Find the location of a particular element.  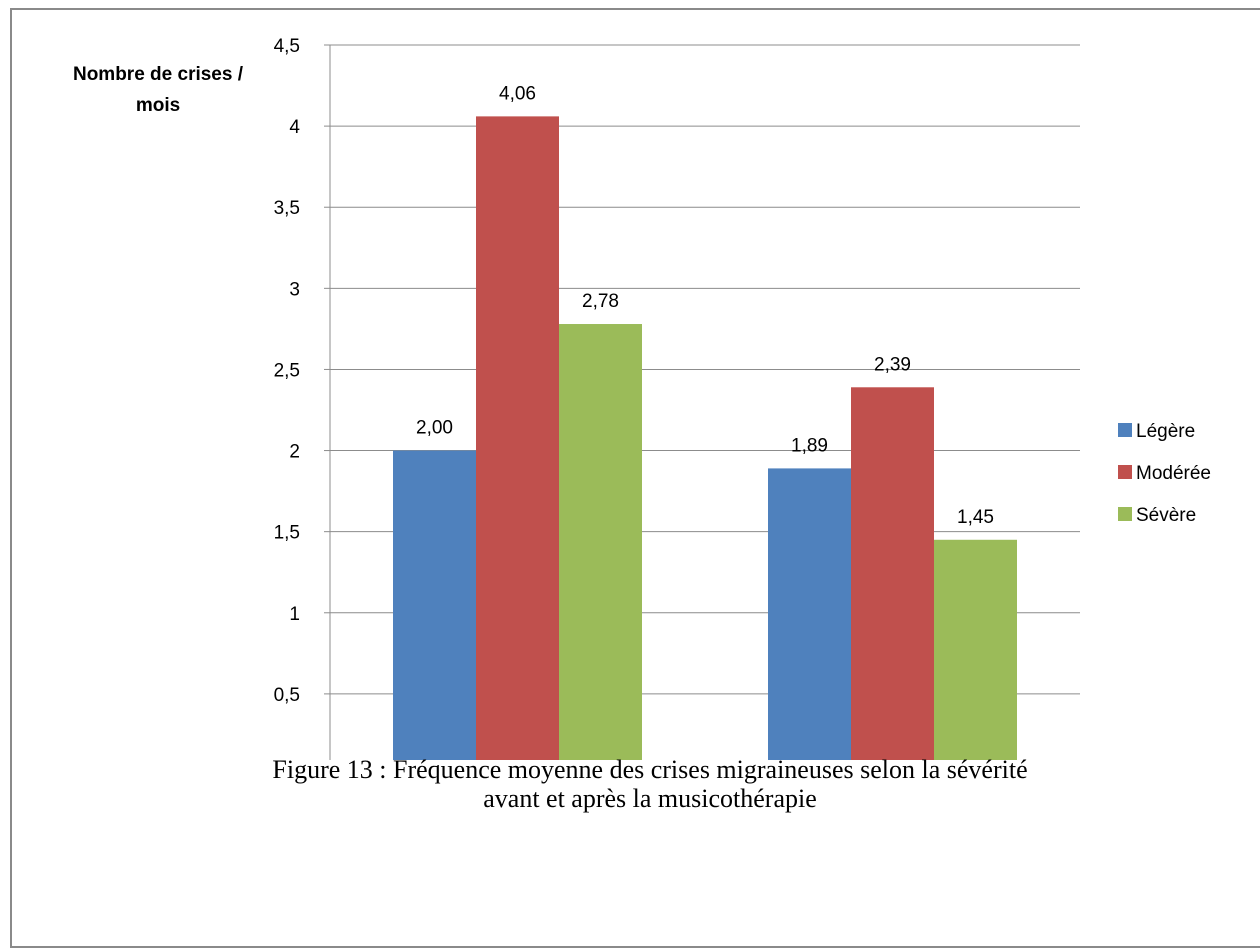

legend-label: Sévère is located at coordinates (1166, 515).